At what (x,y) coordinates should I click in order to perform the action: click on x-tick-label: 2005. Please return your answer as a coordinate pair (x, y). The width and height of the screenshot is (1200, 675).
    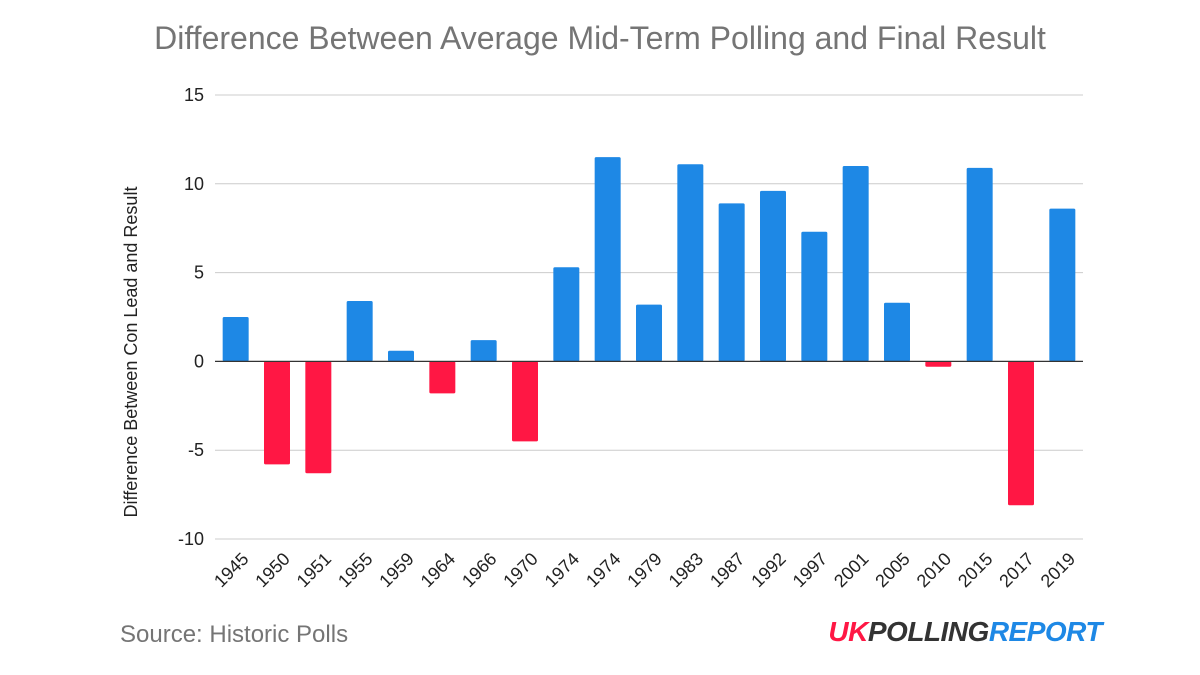
    Looking at the image, I should click on (892, 570).